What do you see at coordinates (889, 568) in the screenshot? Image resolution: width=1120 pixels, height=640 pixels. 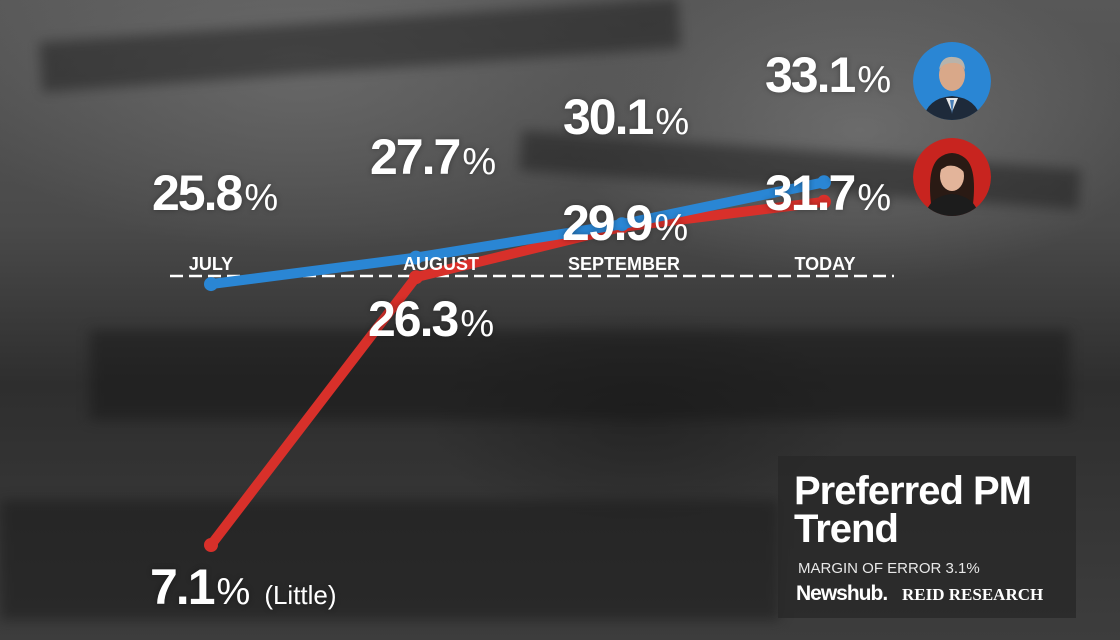 I see `chart-subtitle: MARGIN OF ERROR 3.1%` at bounding box center [889, 568].